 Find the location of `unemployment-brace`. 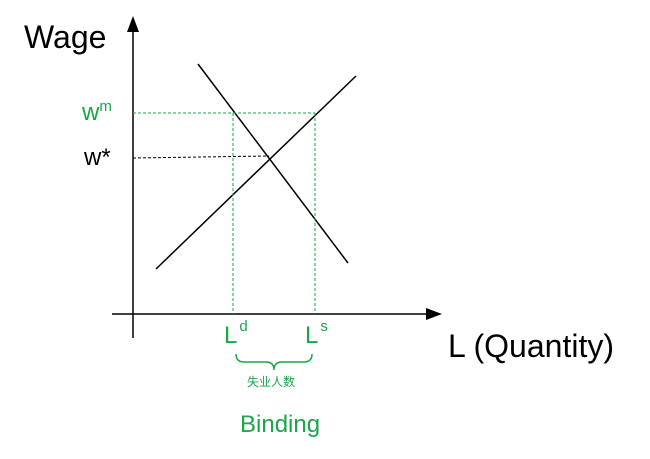

unemployment-brace is located at coordinates (274, 362).